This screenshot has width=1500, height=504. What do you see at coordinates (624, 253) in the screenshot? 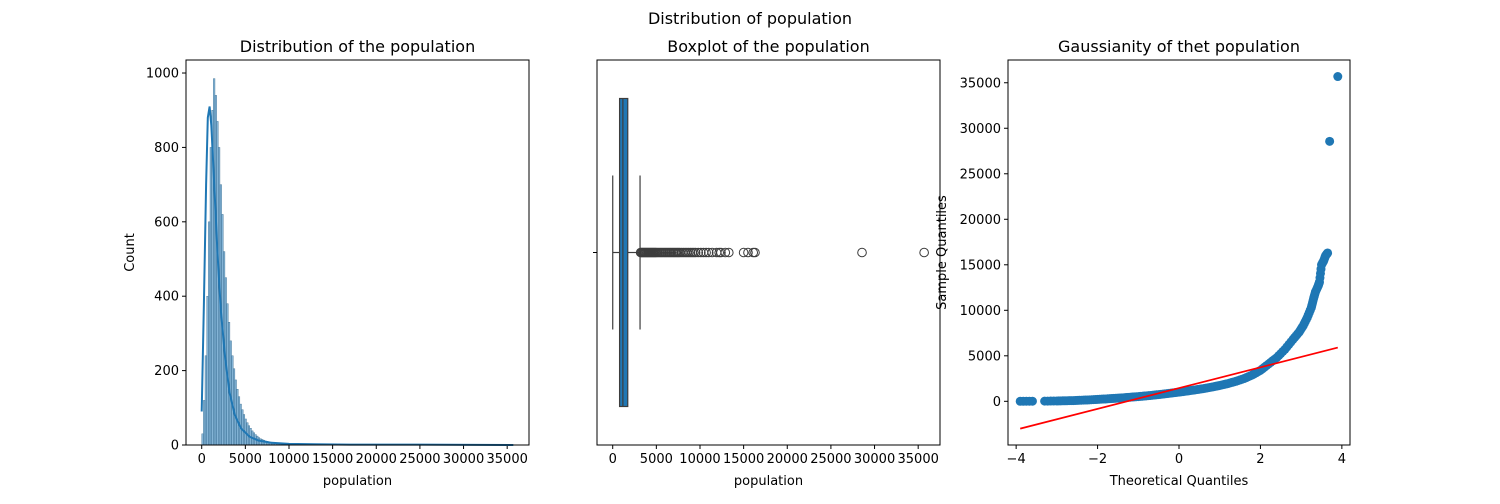
I see `boxplot-iqr-box` at bounding box center [624, 253].